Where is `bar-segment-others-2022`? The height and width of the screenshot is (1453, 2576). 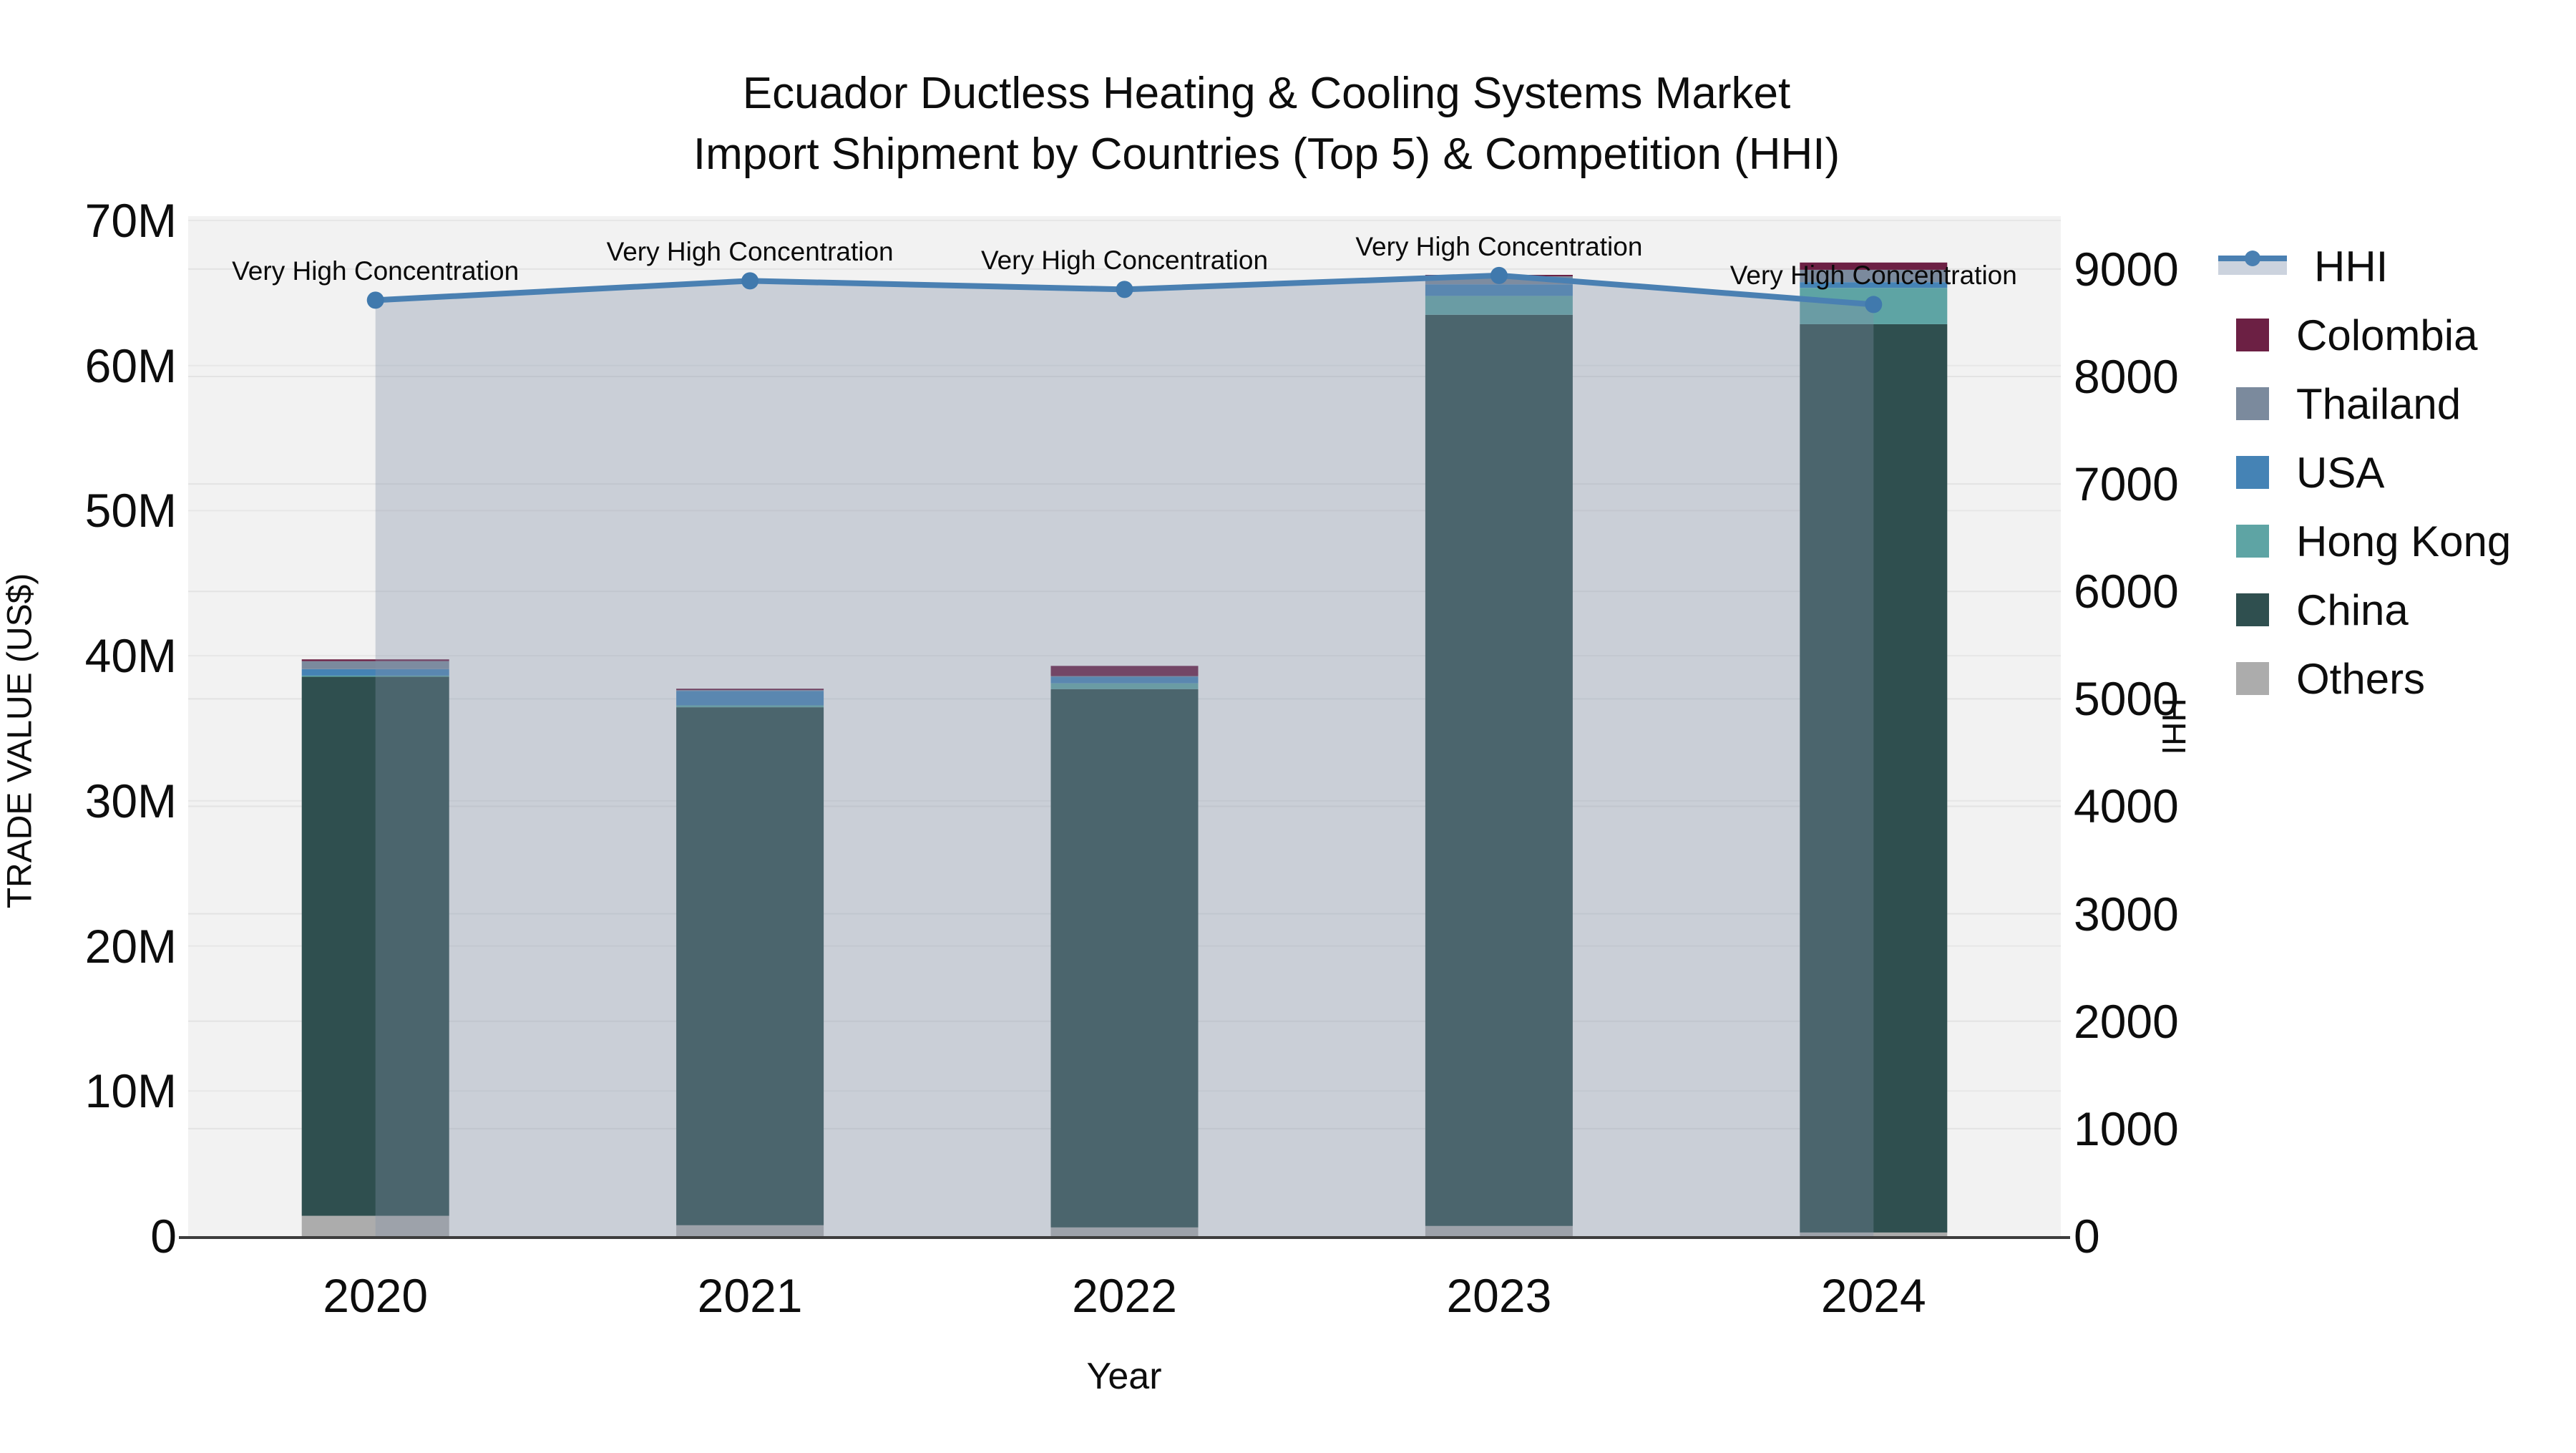 bar-segment-others-2022 is located at coordinates (1124, 1231).